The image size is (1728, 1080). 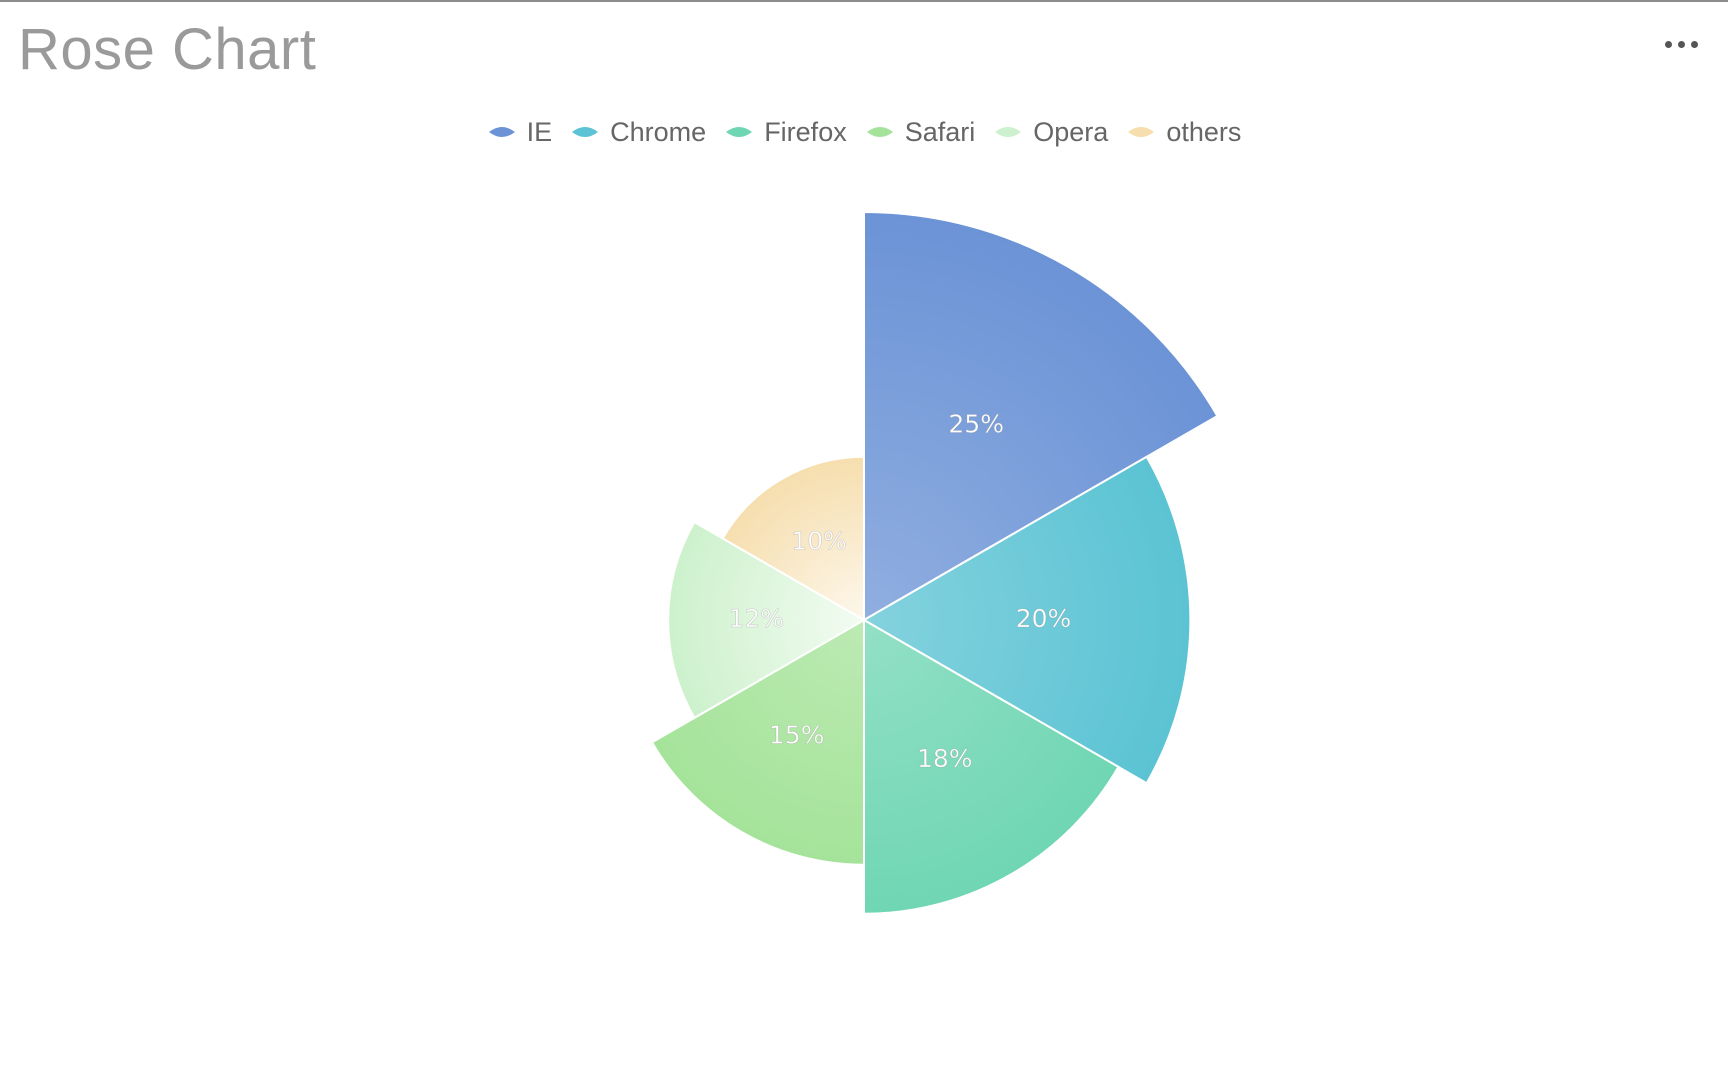 I want to click on rose-slice-ie, so click(x=1041, y=416).